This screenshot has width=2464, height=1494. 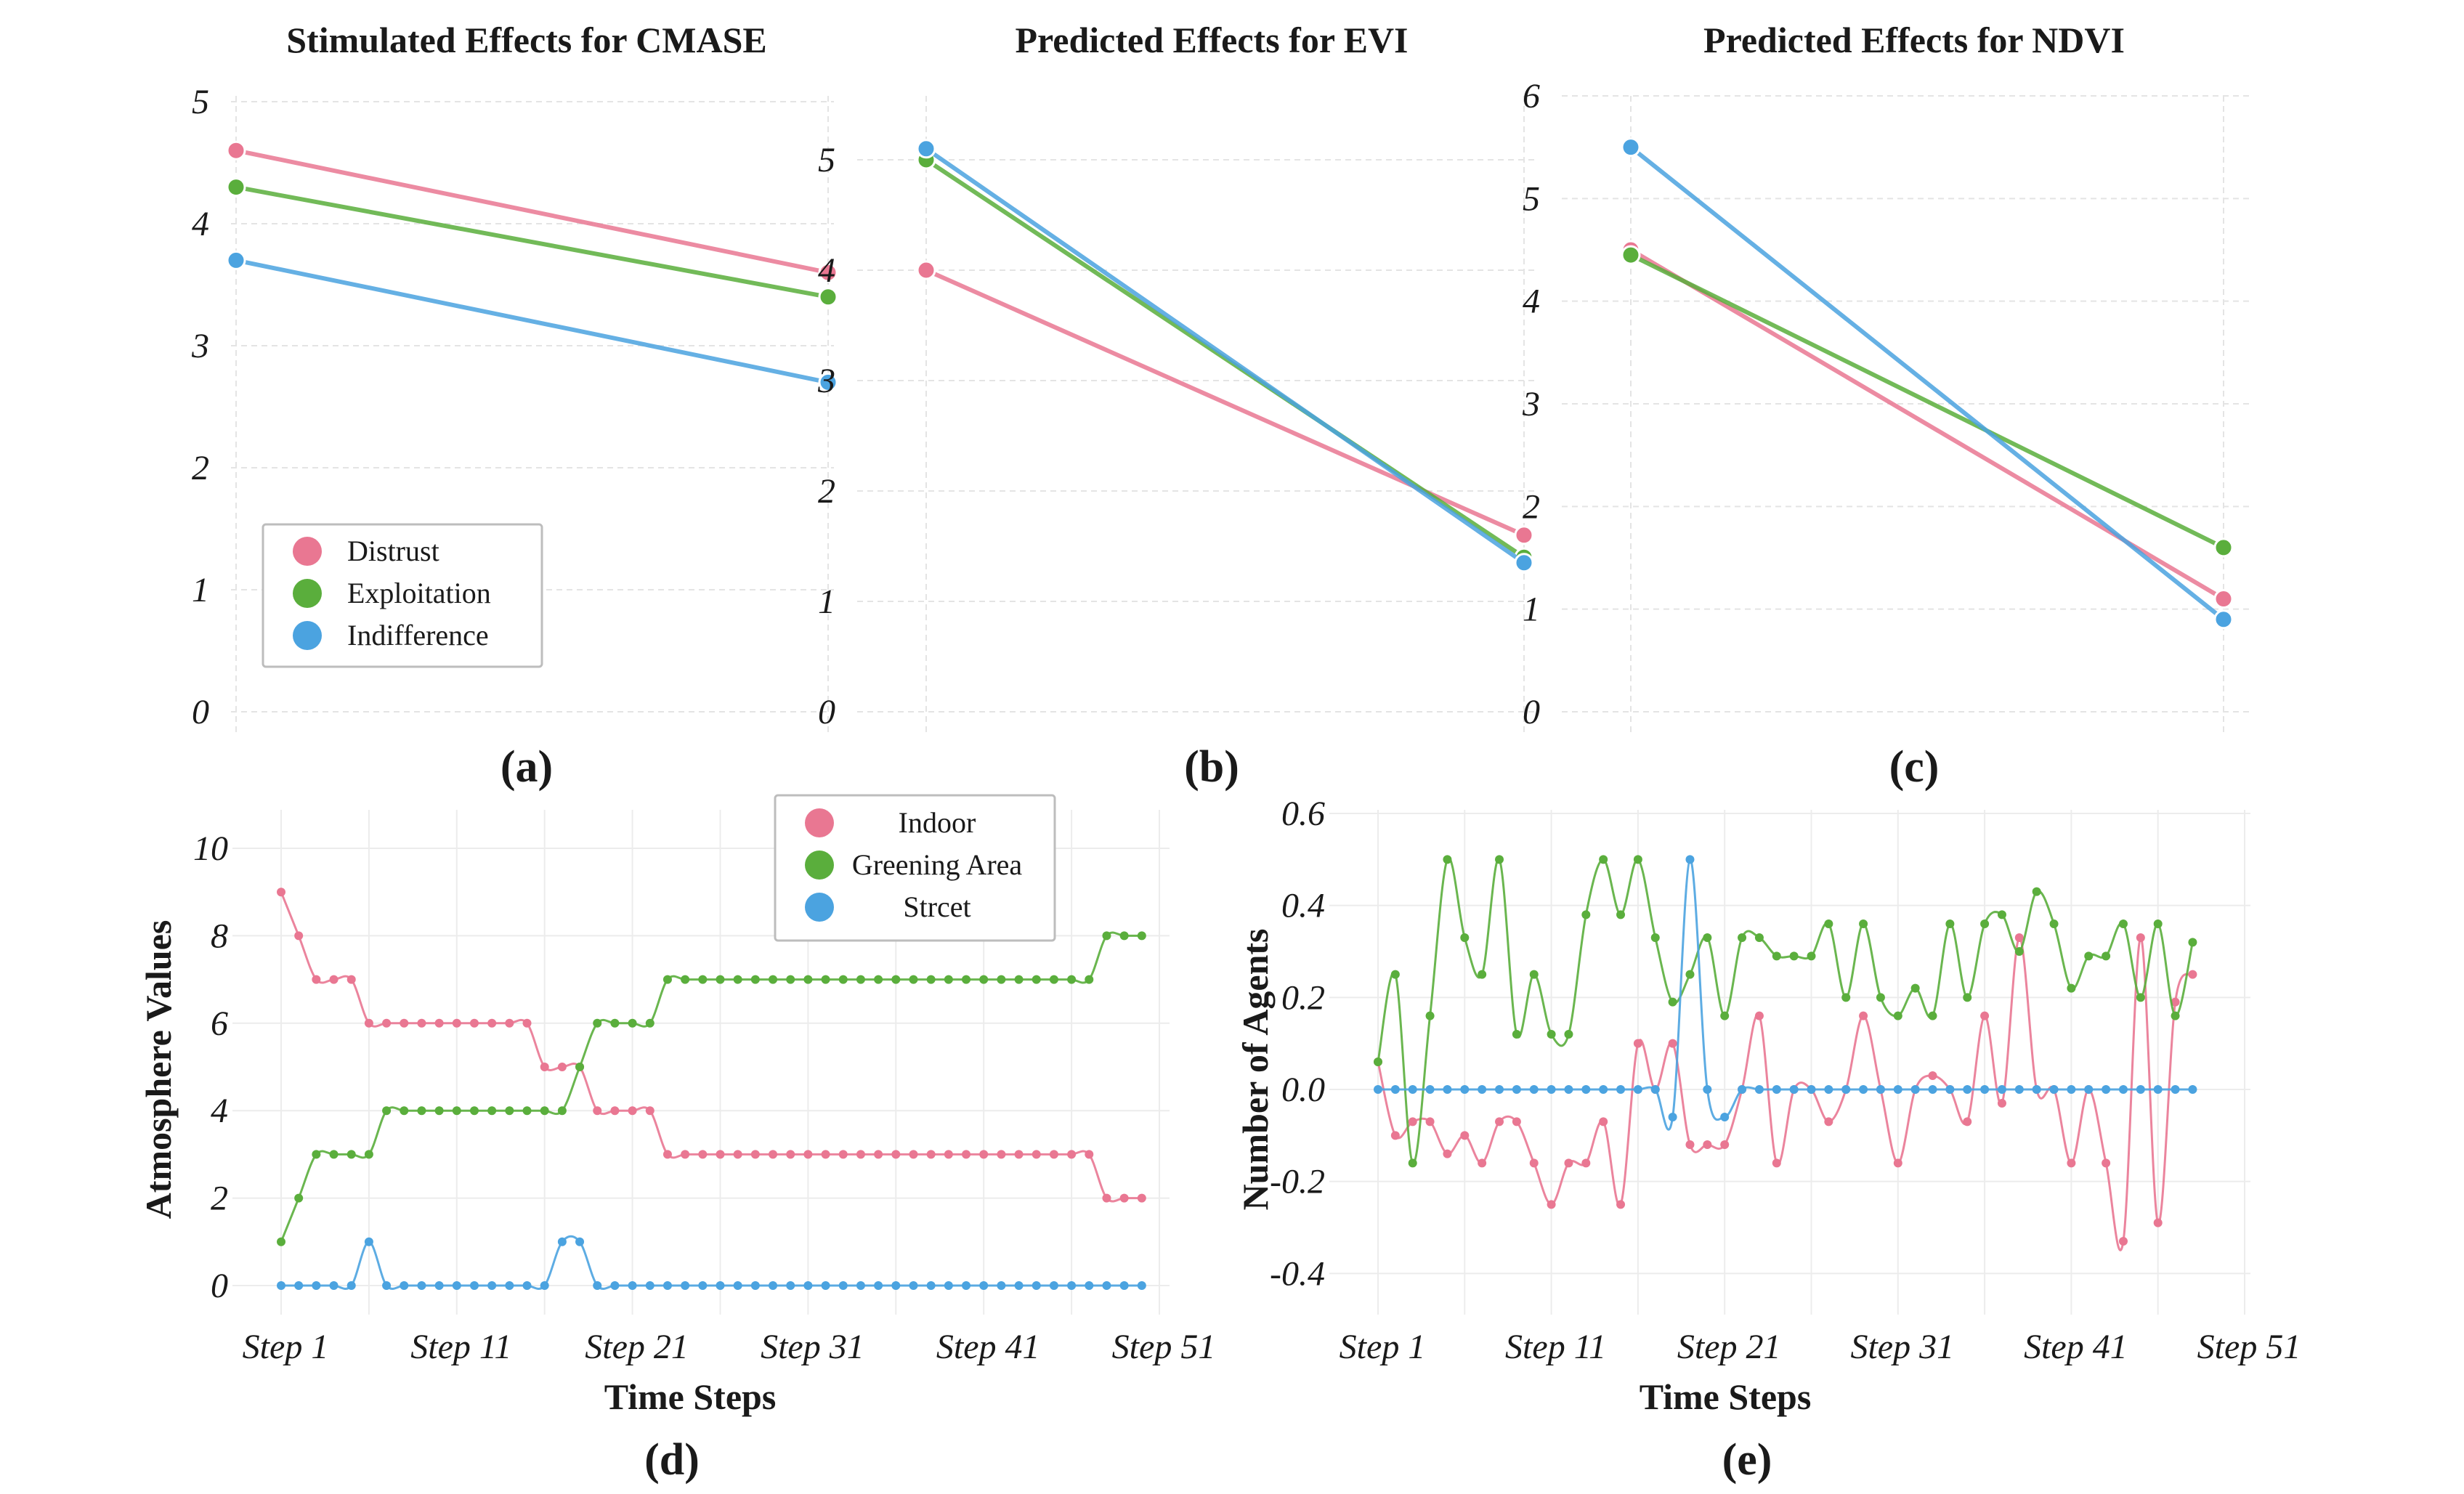 I want to click on panel-label: (d), so click(x=672, y=1460).